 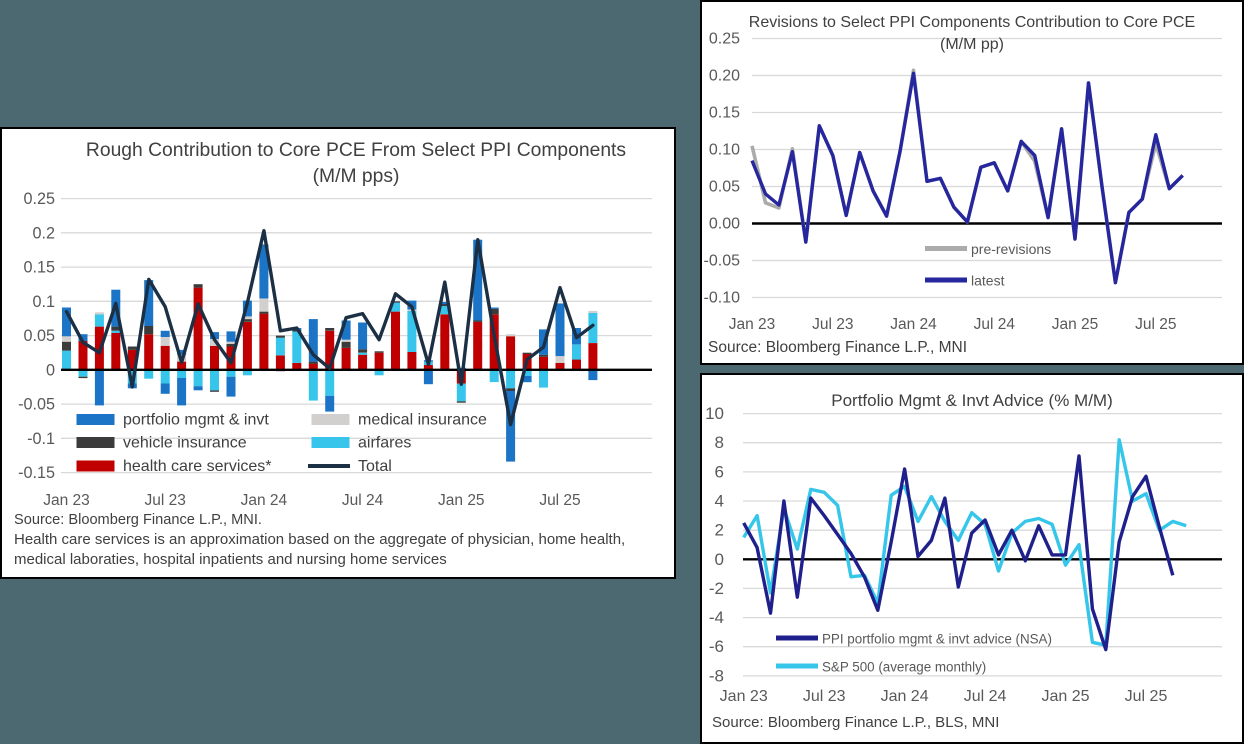 I want to click on svg-text: health care services*, so click(x=197, y=466).